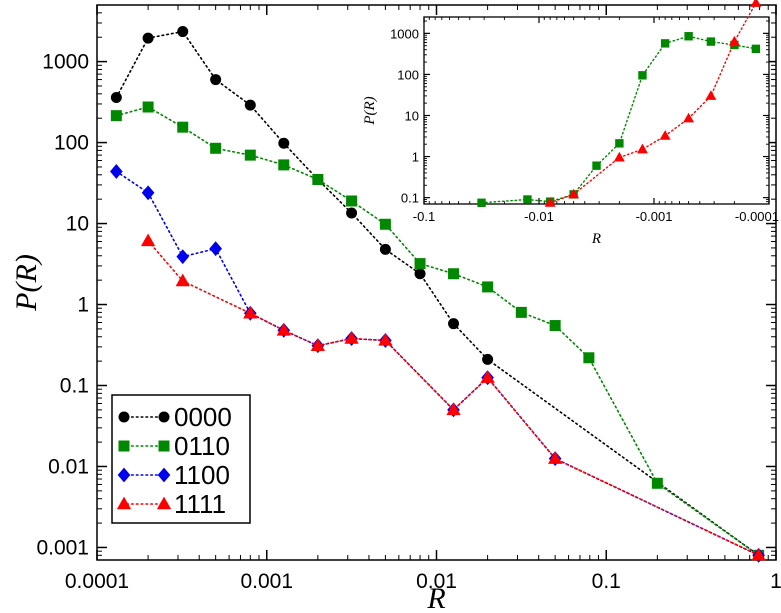 Image resolution: width=781 pixels, height=613 pixels. I want to click on inset-y-axis-title: P(R), so click(370, 110).